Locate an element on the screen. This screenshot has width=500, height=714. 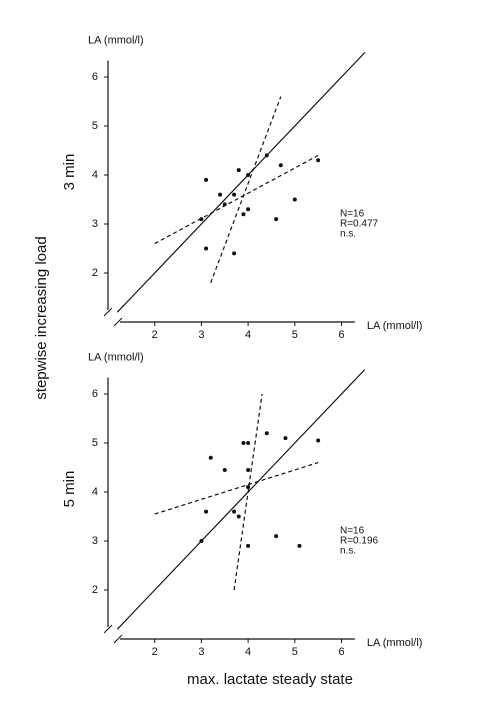
x-title: max. lactate steady state is located at coordinates (270, 679).